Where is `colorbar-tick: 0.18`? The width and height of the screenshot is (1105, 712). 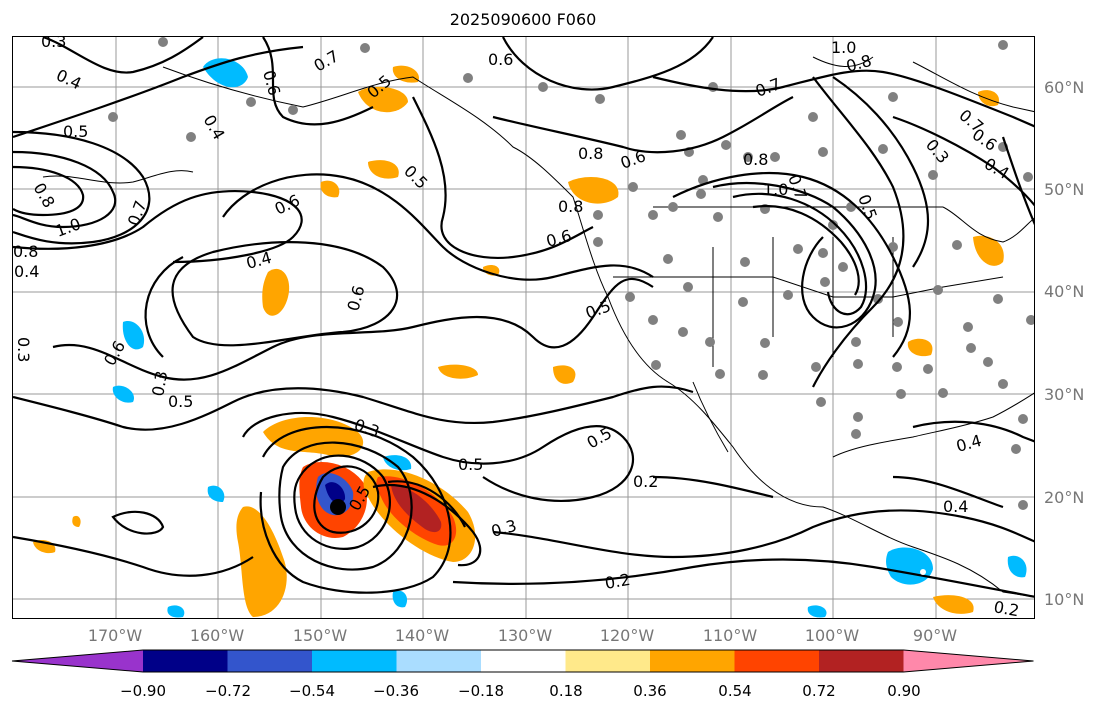
colorbar-tick: 0.18 is located at coordinates (566, 691).